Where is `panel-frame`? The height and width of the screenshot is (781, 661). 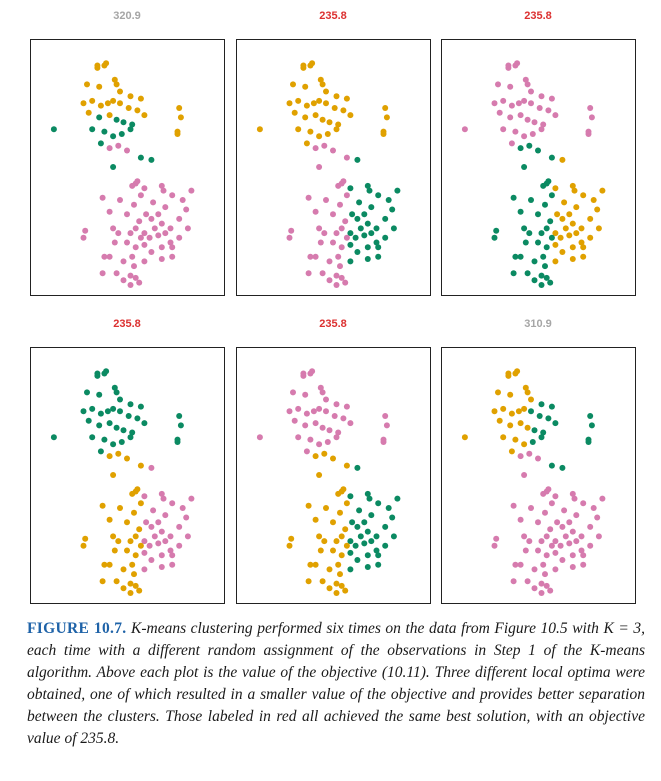 panel-frame is located at coordinates (127, 475).